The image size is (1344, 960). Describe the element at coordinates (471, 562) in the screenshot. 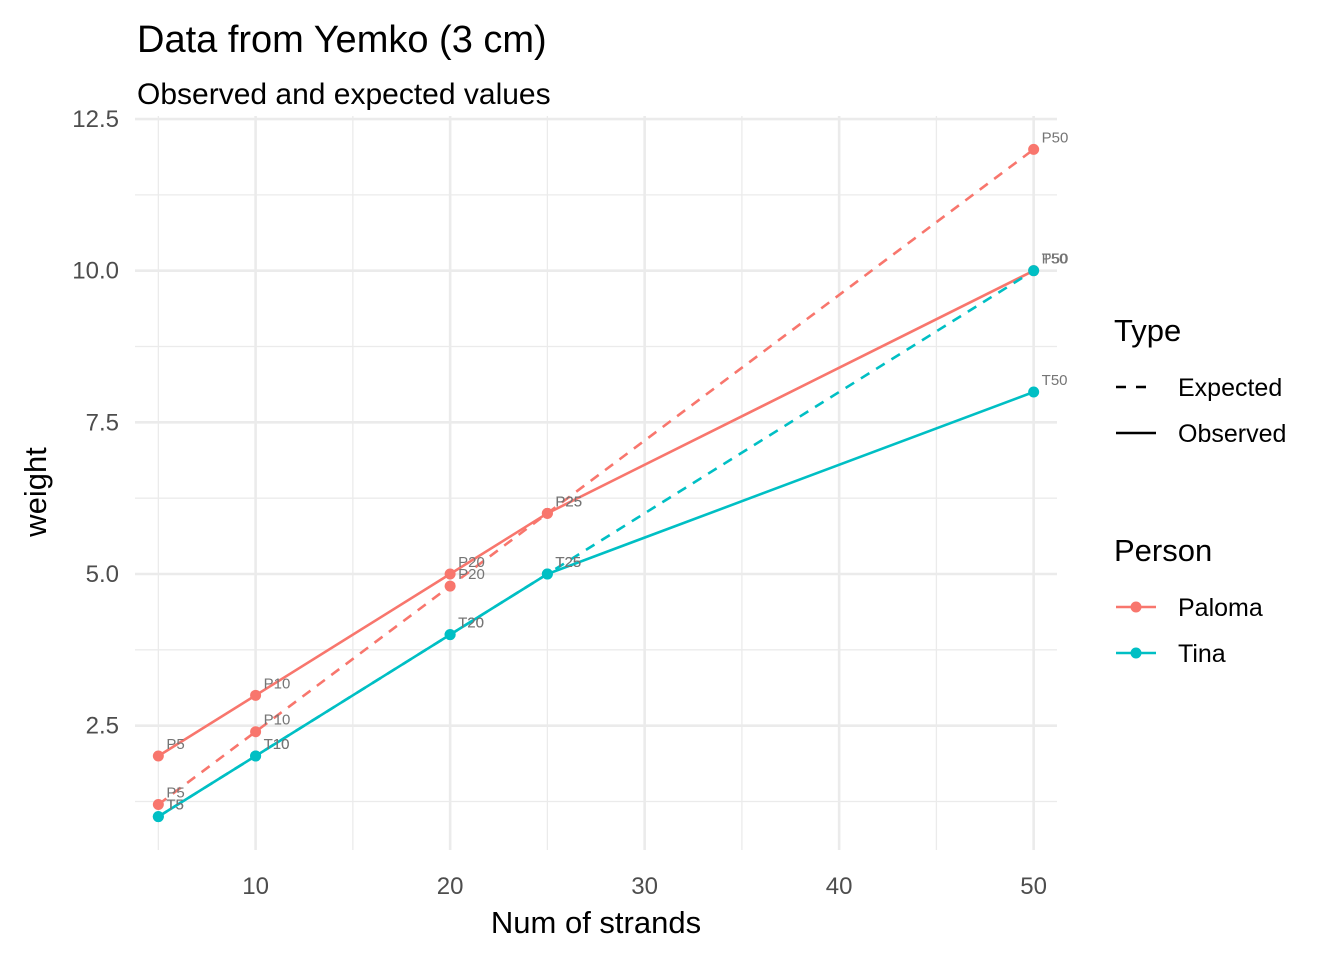

I see `point-label-paloma-observed-2: P20` at that location.